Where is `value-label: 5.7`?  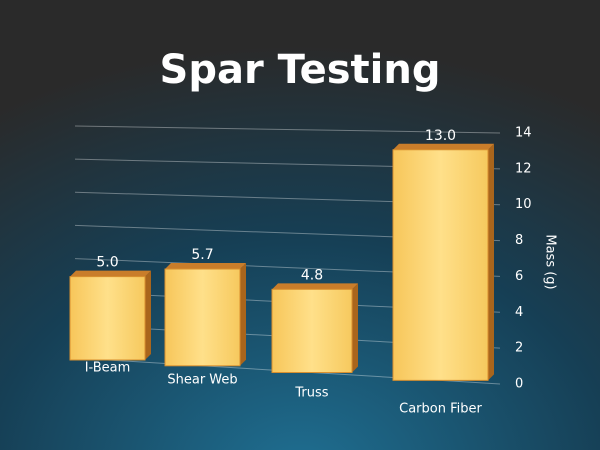 value-label: 5.7 is located at coordinates (202, 255).